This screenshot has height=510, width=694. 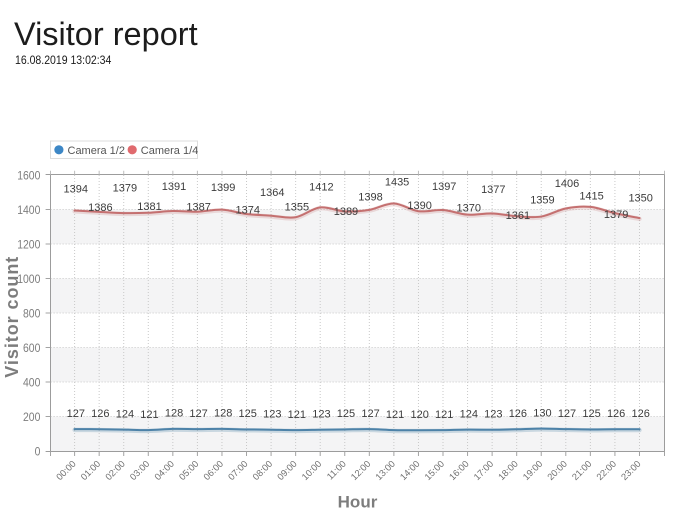 I want to click on svg-text: 18:00, so click(x=508, y=471).